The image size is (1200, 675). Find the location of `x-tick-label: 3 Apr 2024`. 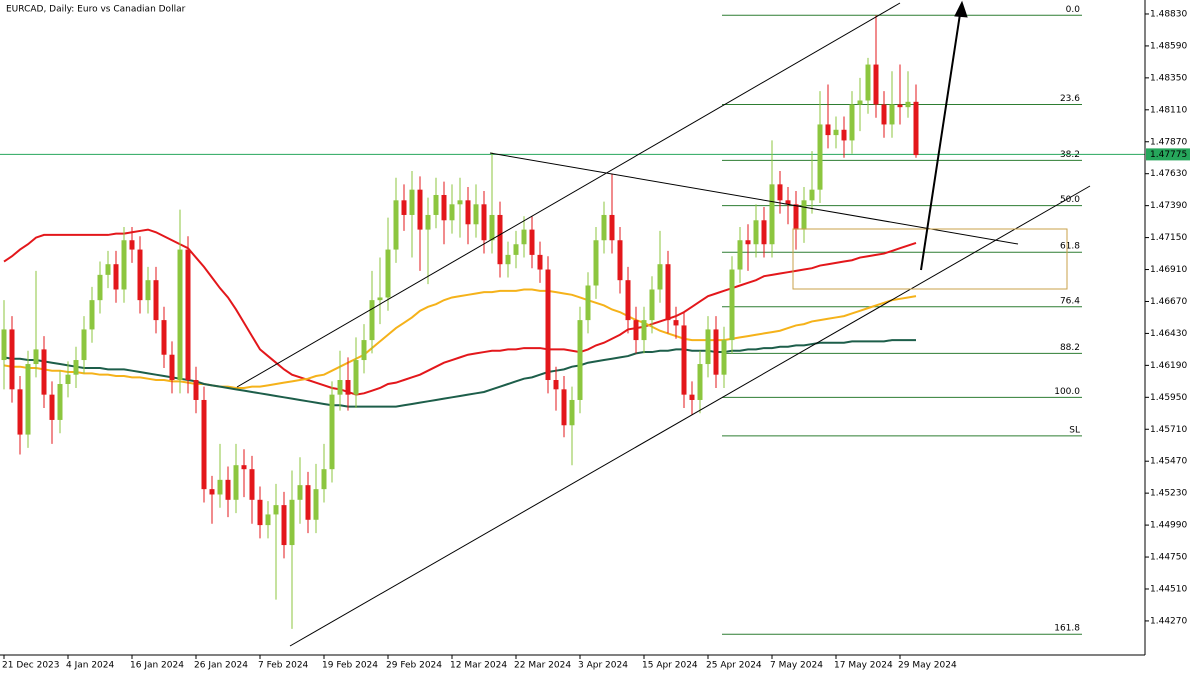

x-tick-label: 3 Apr 2024 is located at coordinates (603, 666).